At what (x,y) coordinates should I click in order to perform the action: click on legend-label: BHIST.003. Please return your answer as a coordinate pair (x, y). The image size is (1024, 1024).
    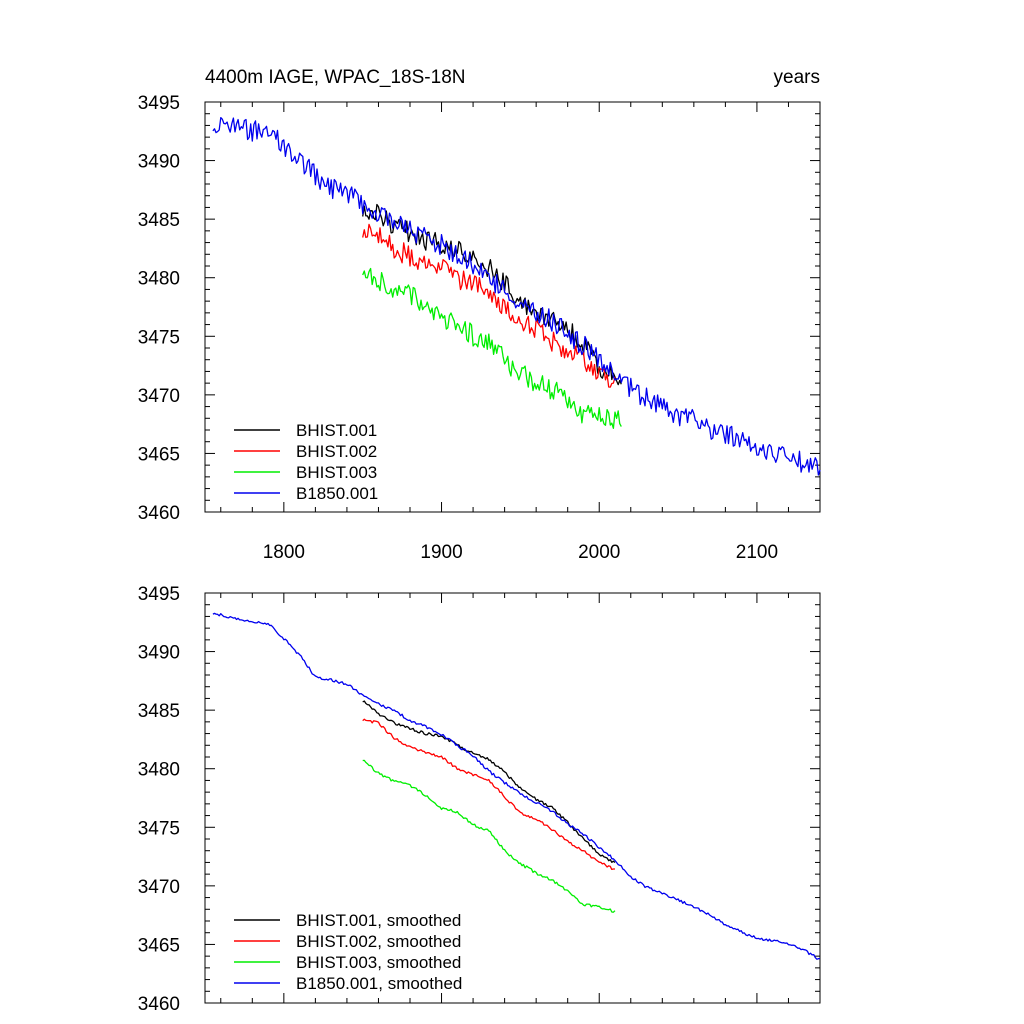
    Looking at the image, I should click on (336, 472).